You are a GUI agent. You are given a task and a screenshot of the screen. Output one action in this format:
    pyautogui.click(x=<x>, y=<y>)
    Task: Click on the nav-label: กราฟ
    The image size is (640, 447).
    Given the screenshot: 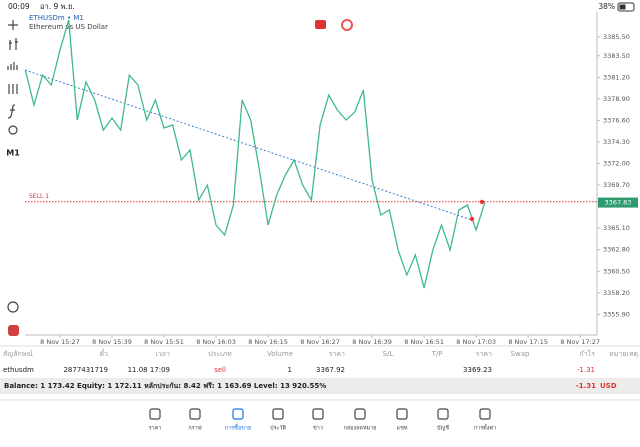 What is the action you would take?
    pyautogui.click(x=194, y=428)
    